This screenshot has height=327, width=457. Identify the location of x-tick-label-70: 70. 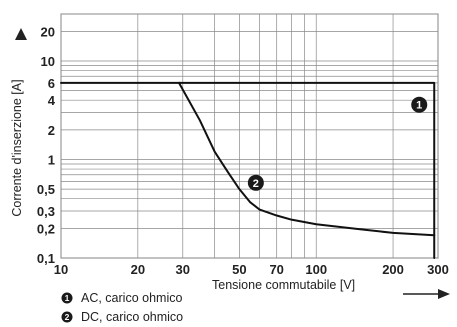
(276, 269).